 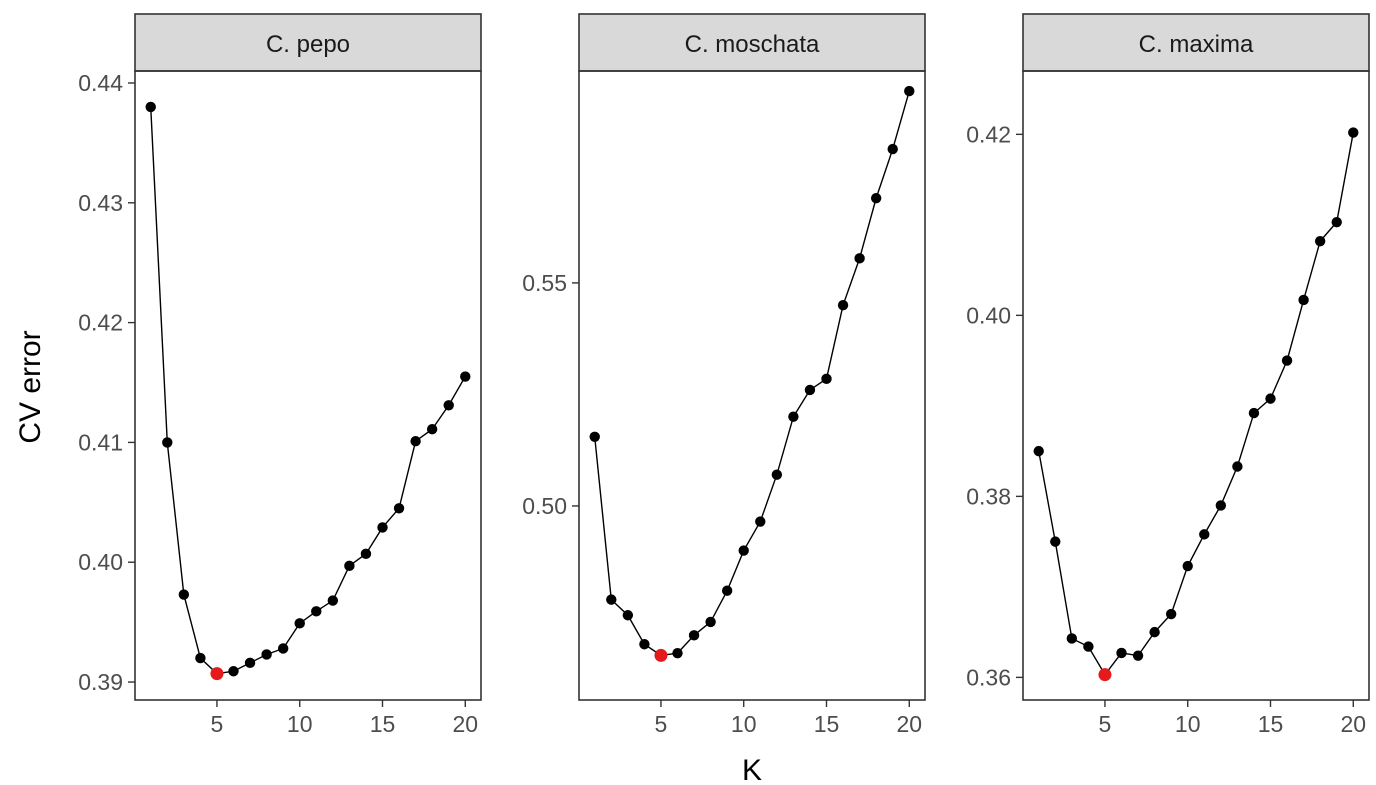 What do you see at coordinates (100, 203) in the screenshot?
I see `y-tick-label: 0.43` at bounding box center [100, 203].